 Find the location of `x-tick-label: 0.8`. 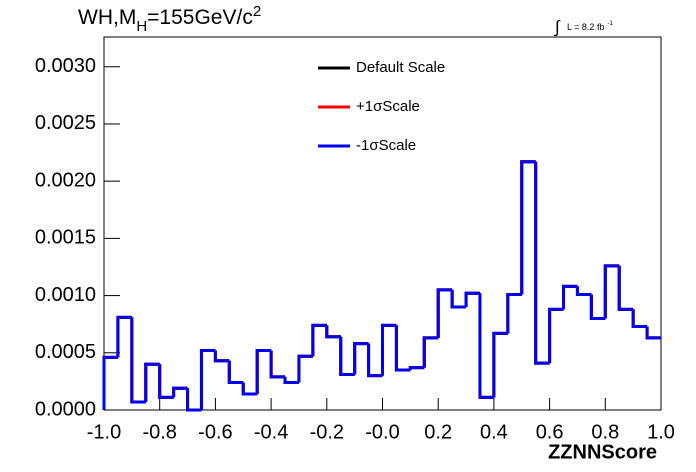

x-tick-label: 0.8 is located at coordinates (605, 432).